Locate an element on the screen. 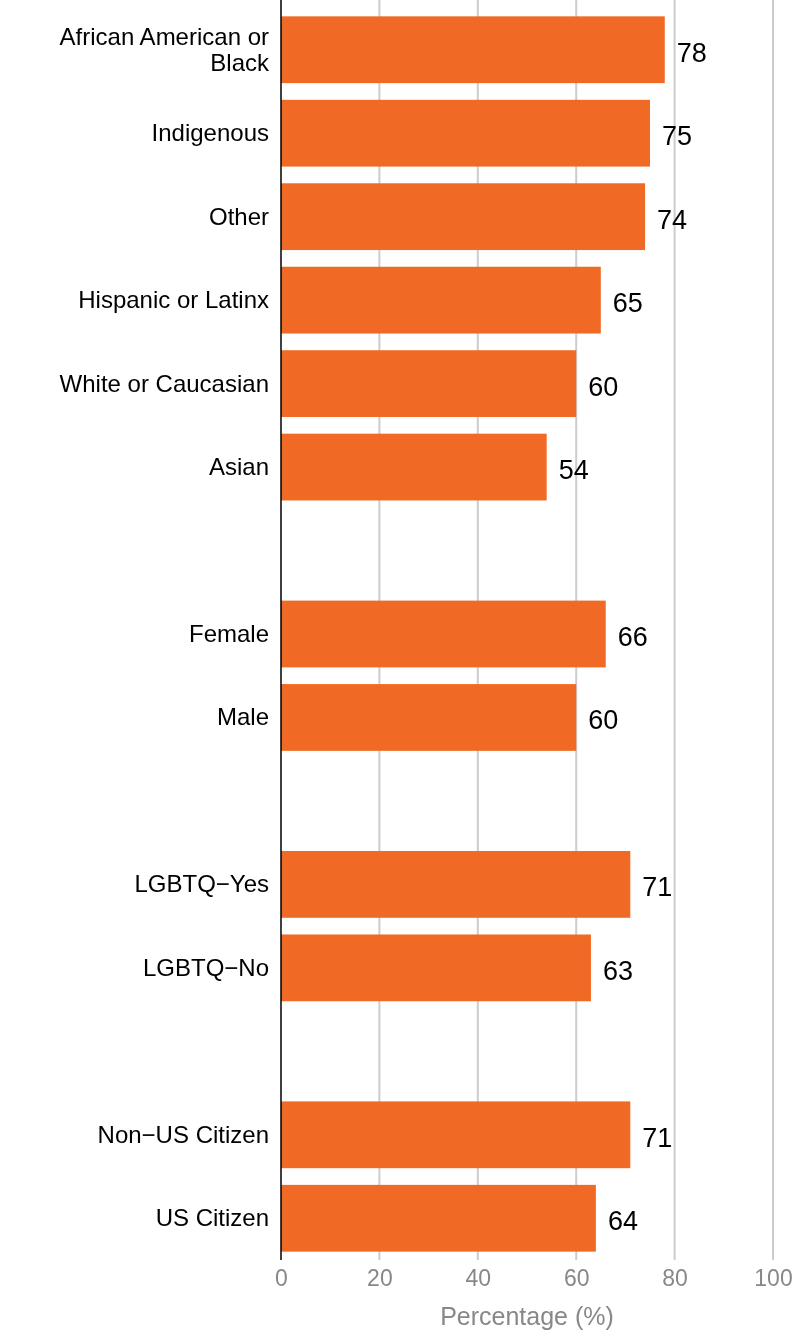  x-tick-label: 80 is located at coordinates (675, 1278).